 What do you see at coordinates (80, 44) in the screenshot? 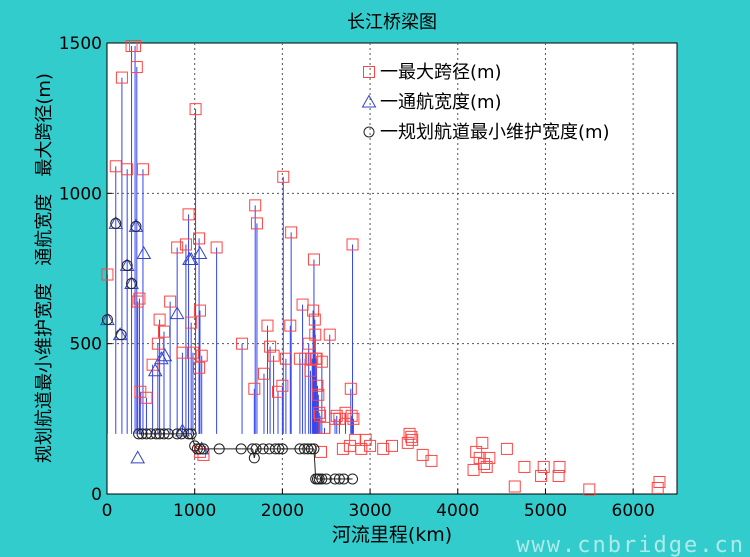
I see `y-tick-label: 1500` at bounding box center [80, 44].